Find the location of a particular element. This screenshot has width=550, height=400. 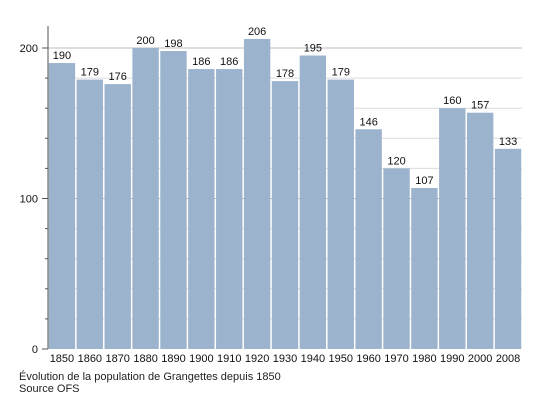

data-label: 133 is located at coordinates (508, 142).